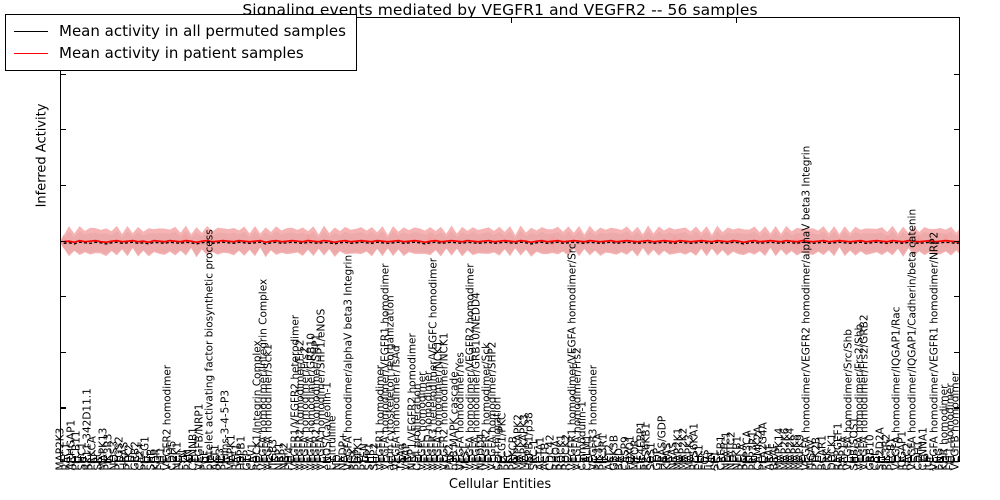  What do you see at coordinates (955, 421) in the screenshot?
I see `x-tick-label: VEGFB homodimer` at bounding box center [955, 421].